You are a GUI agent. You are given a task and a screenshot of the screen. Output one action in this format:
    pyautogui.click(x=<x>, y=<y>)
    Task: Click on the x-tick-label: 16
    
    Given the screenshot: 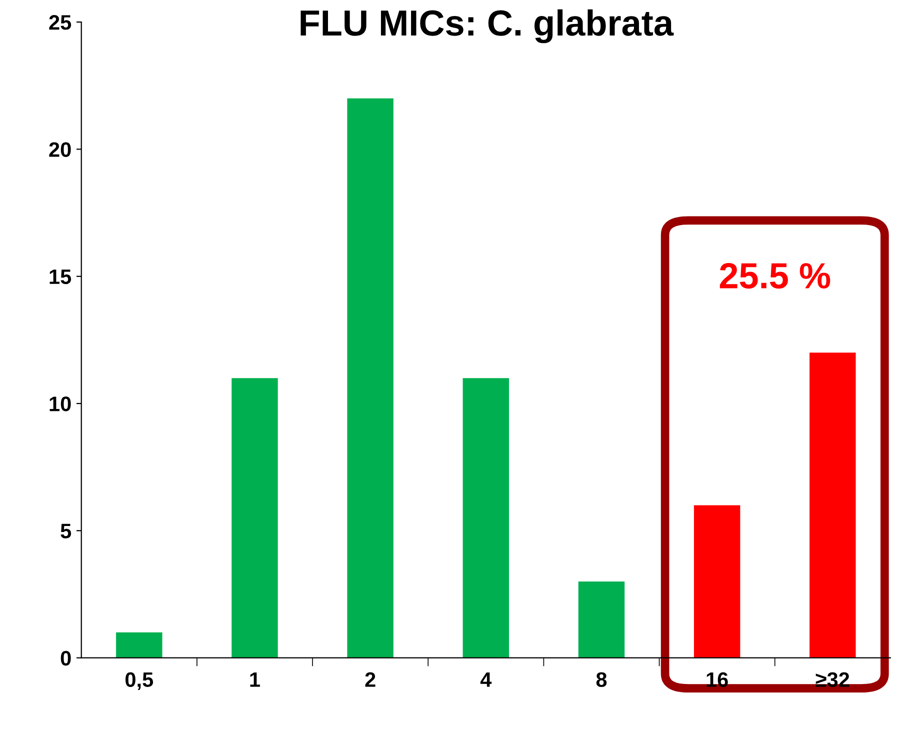 What is the action you would take?
    pyautogui.click(x=717, y=680)
    